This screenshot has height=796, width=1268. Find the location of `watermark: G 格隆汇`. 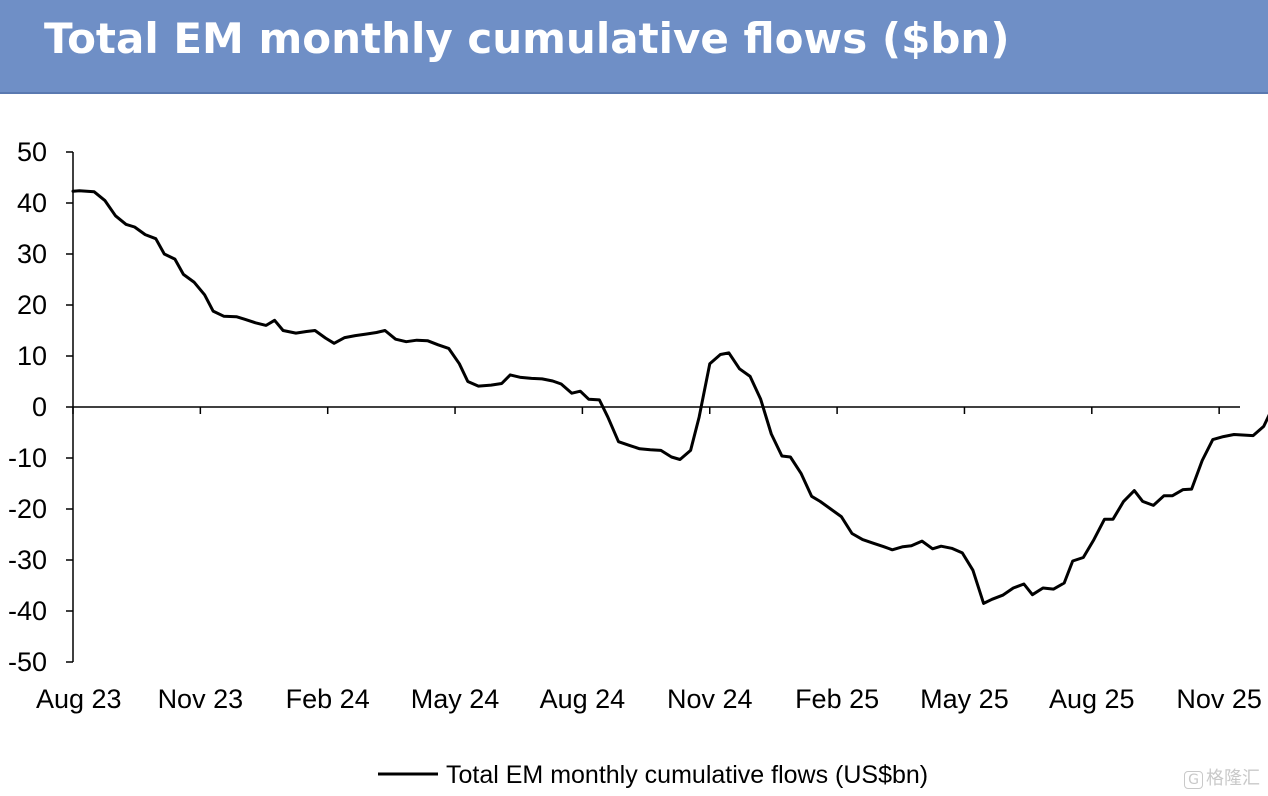

watermark: G 格隆汇 is located at coordinates (1222, 777).